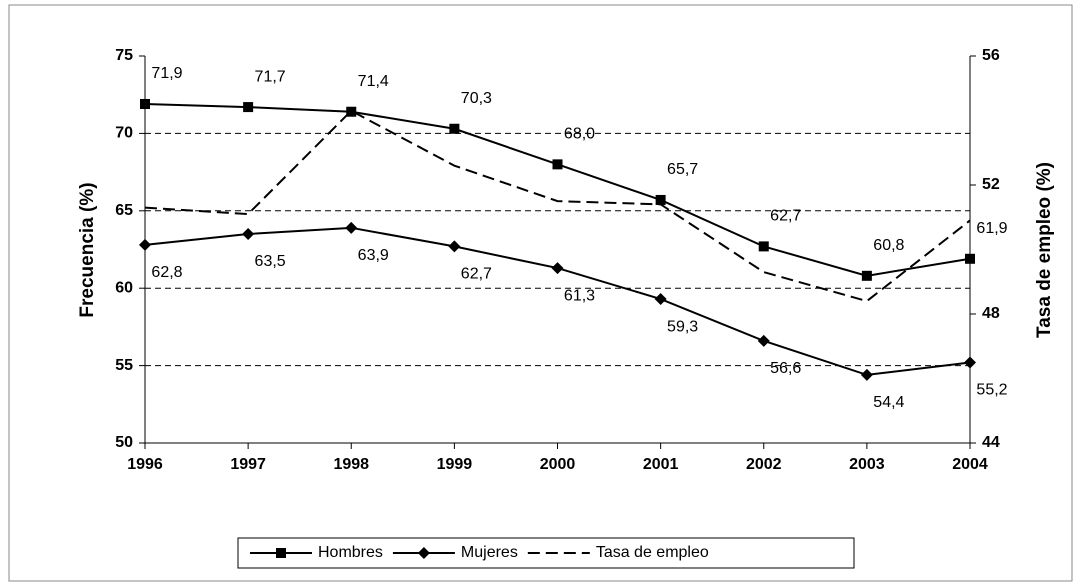  What do you see at coordinates (373, 255) in the screenshot?
I see `data-label: 63,9` at bounding box center [373, 255].